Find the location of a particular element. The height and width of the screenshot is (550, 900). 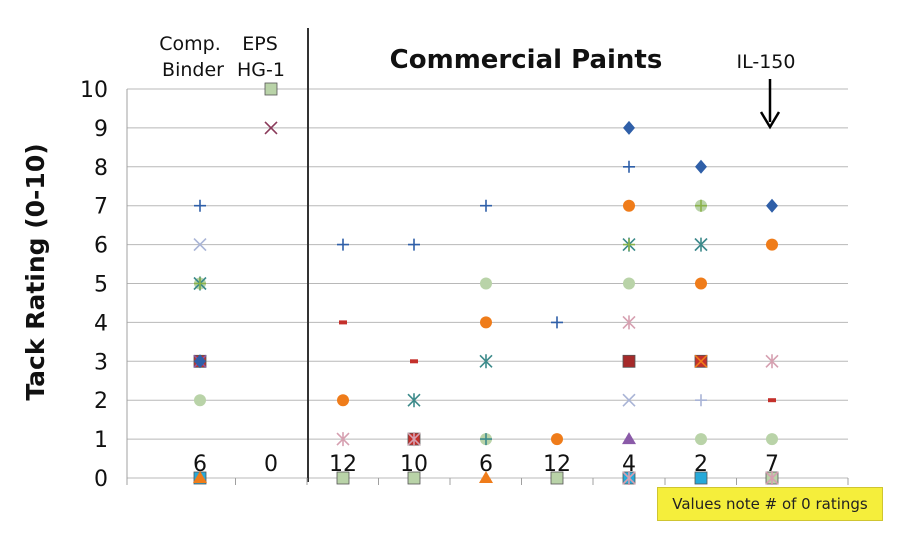

y-tick-label: 10 is located at coordinates (94, 90).